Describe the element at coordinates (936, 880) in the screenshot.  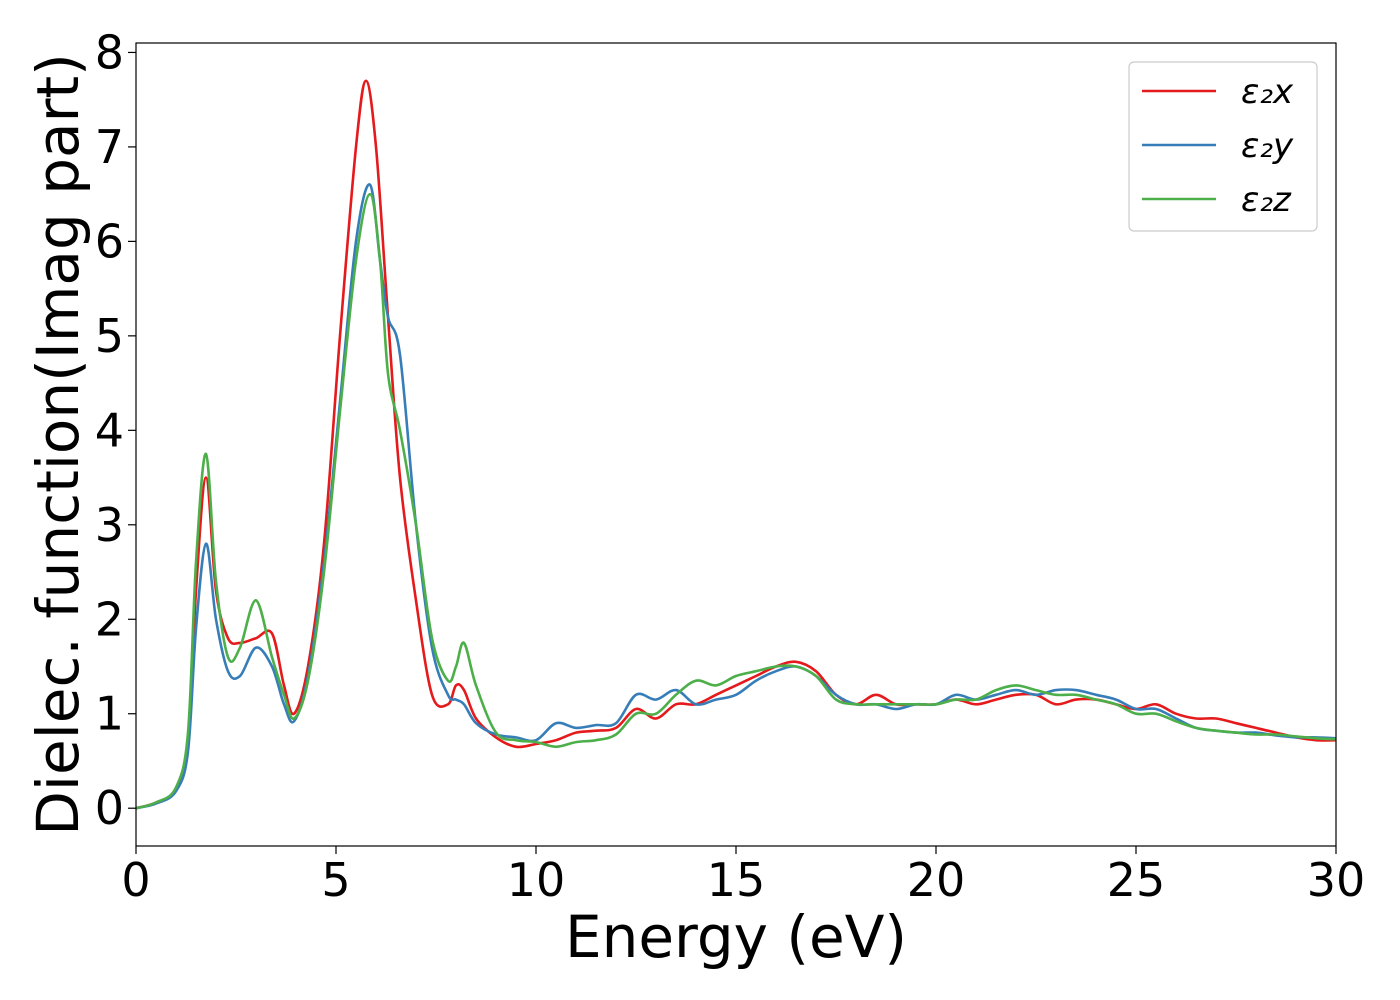
I see `x-tick-label: 20` at that location.